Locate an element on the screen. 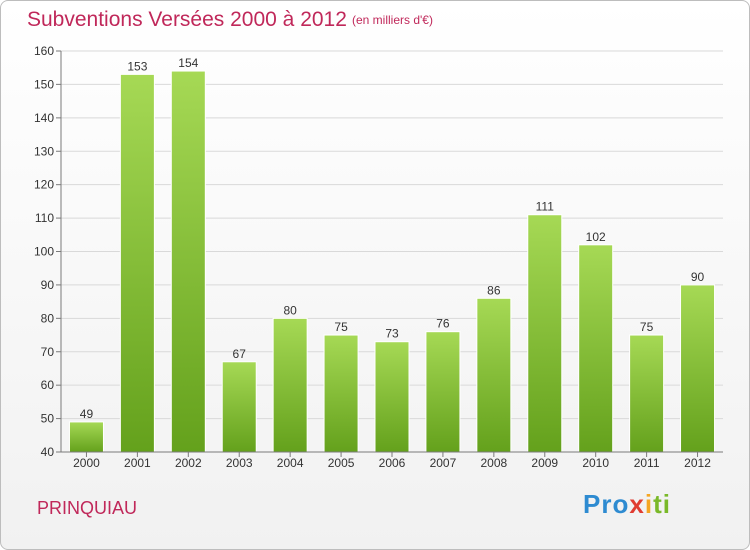  x-tick-label-2008: 2008 is located at coordinates (493, 463).